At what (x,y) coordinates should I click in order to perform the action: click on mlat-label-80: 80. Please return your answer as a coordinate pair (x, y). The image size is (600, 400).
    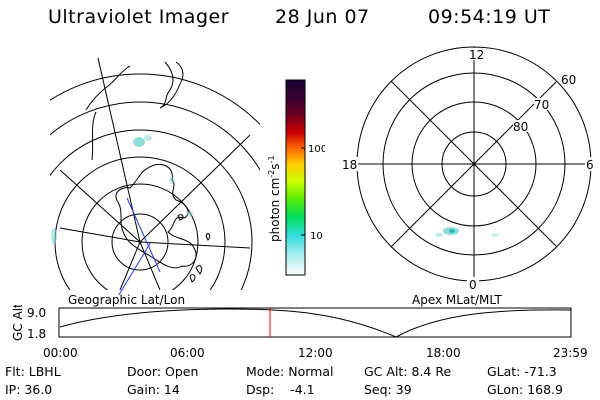
    Looking at the image, I should click on (520, 127).